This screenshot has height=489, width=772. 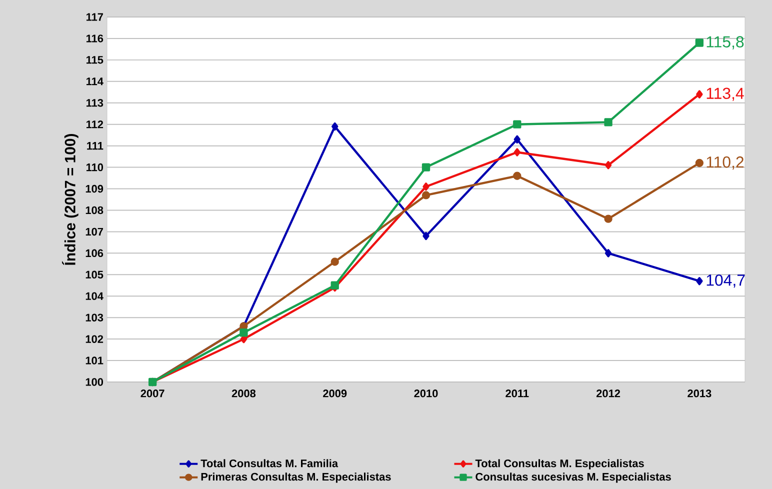 I want to click on y-tick-label: 114, so click(x=95, y=82).